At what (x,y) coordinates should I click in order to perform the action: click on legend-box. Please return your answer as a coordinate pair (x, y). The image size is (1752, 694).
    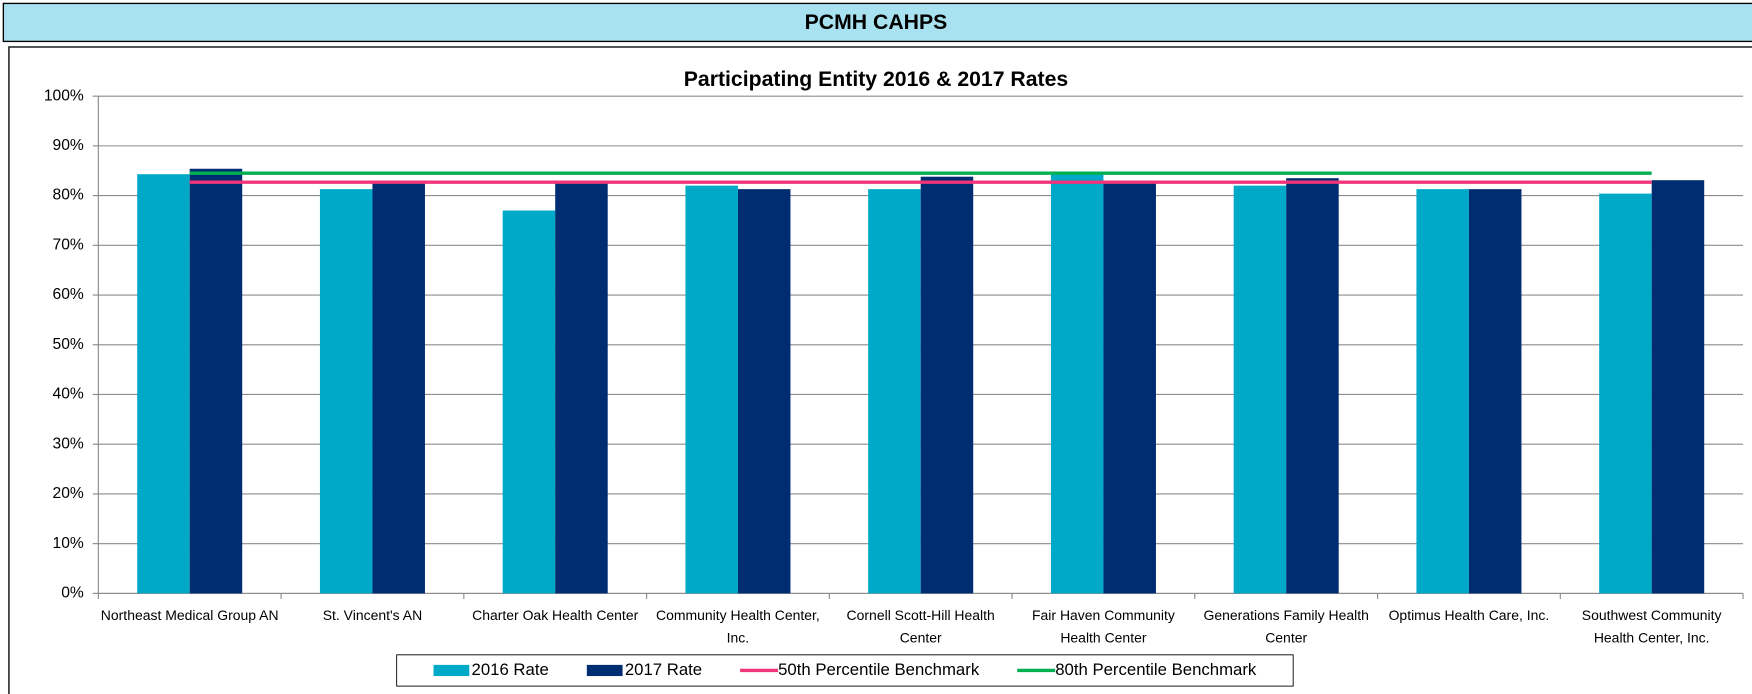
    Looking at the image, I should click on (845, 670).